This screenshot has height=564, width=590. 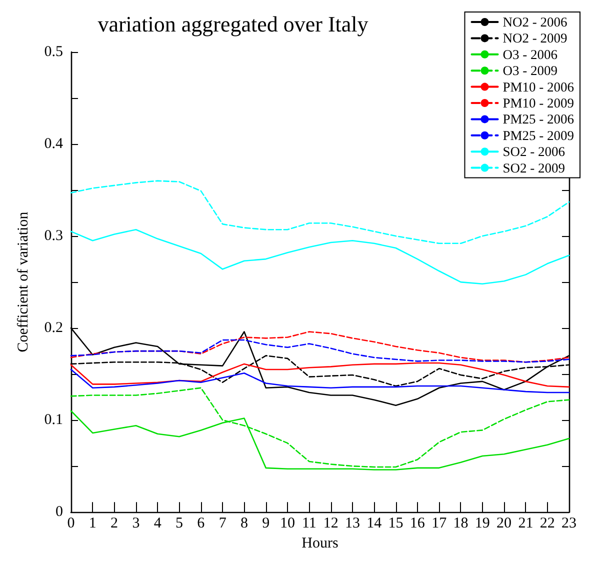 I want to click on x-tick-label: 6, so click(x=201, y=524).